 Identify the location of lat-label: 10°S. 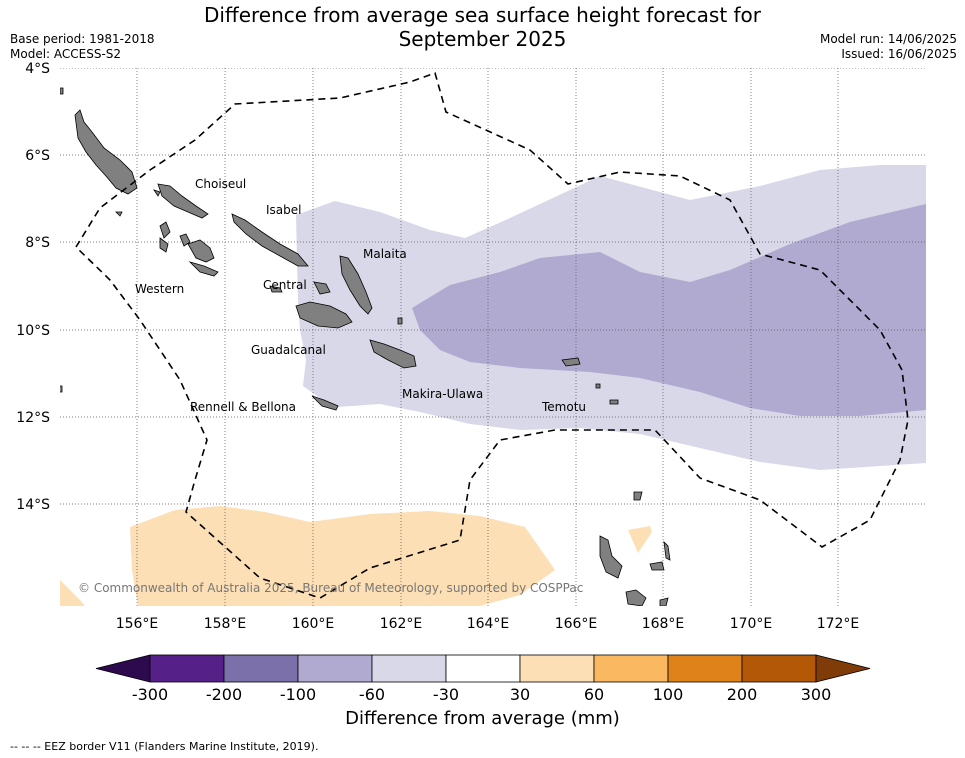
(33, 331).